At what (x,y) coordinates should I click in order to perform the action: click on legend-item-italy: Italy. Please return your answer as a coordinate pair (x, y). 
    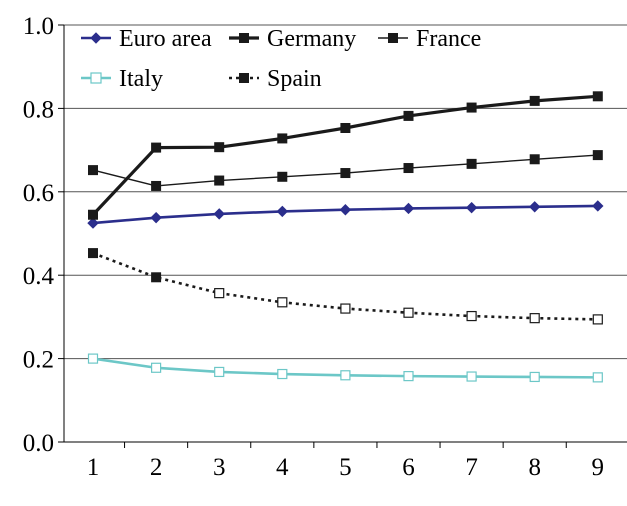
    Looking at the image, I should click on (122, 79).